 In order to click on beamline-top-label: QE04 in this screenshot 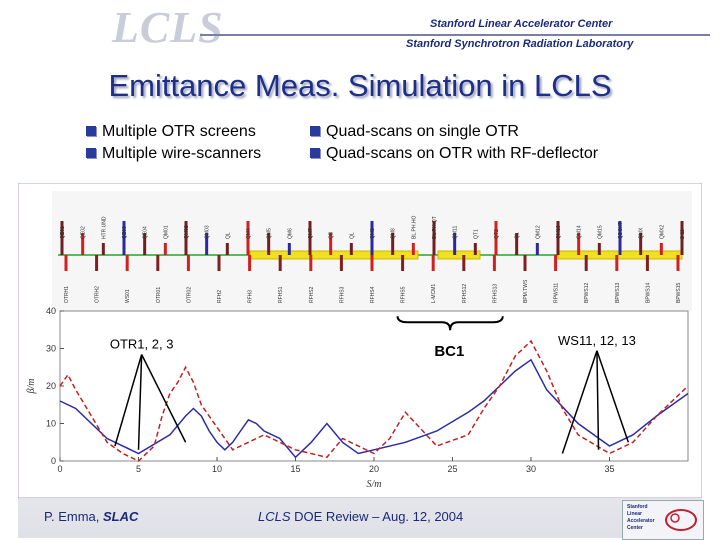, I will do `click(146, 232)`.